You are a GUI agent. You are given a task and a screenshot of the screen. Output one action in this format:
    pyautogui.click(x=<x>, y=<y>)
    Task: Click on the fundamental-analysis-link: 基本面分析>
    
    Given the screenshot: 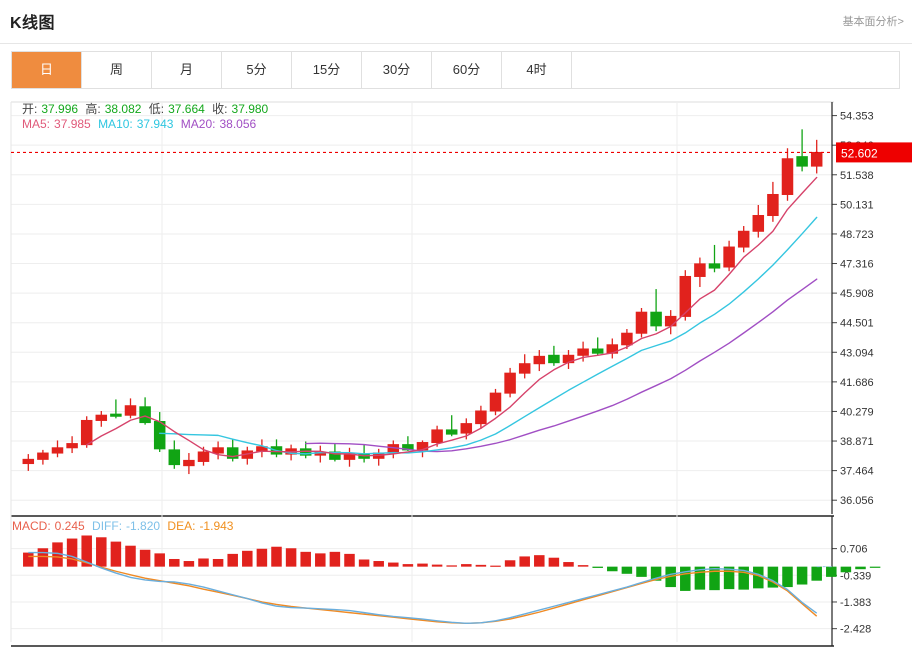 What is the action you would take?
    pyautogui.click(x=873, y=22)
    